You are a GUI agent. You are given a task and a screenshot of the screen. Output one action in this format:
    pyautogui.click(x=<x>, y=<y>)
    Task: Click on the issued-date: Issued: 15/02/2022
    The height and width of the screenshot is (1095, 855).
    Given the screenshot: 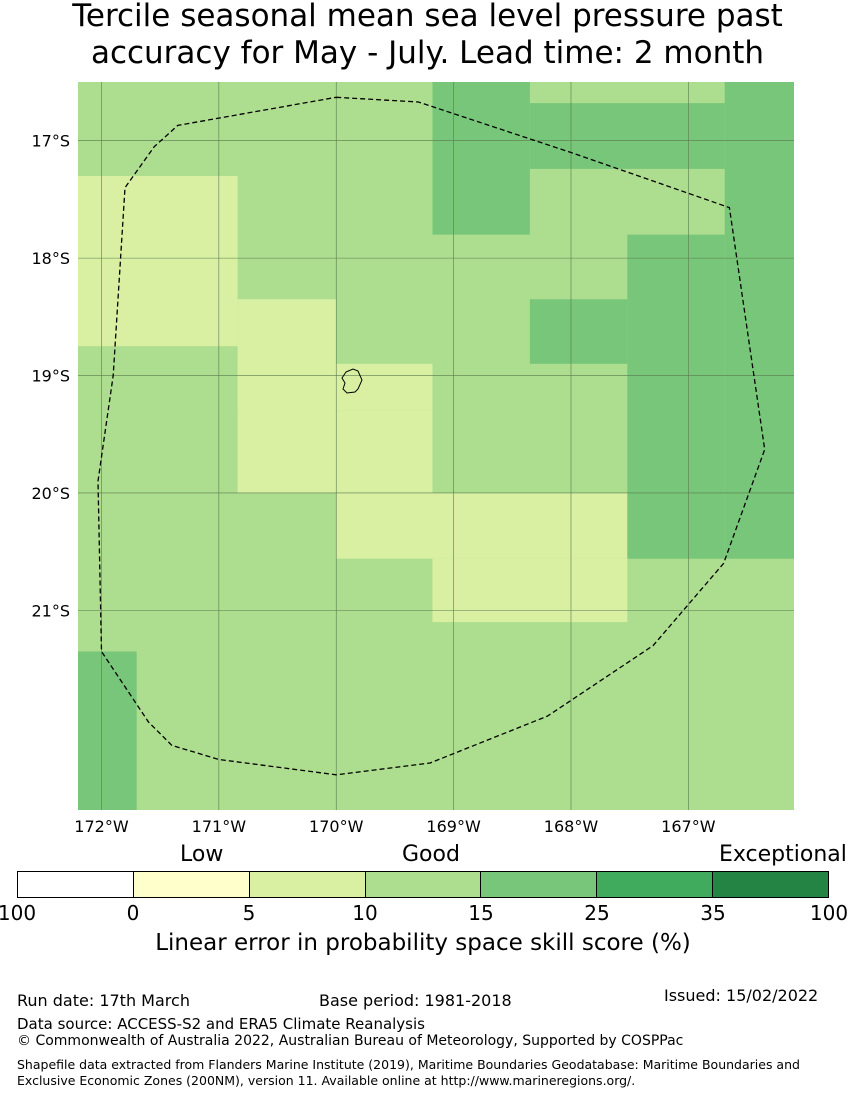 What is the action you would take?
    pyautogui.click(x=741, y=995)
    